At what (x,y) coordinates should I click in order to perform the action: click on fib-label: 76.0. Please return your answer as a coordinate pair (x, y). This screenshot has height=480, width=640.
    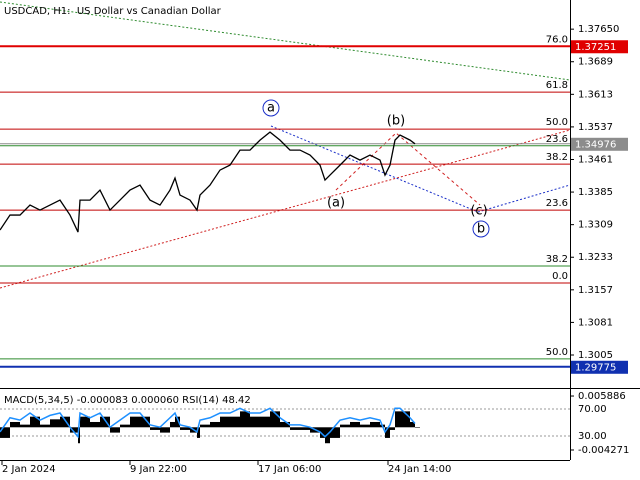
    Looking at the image, I should click on (557, 39).